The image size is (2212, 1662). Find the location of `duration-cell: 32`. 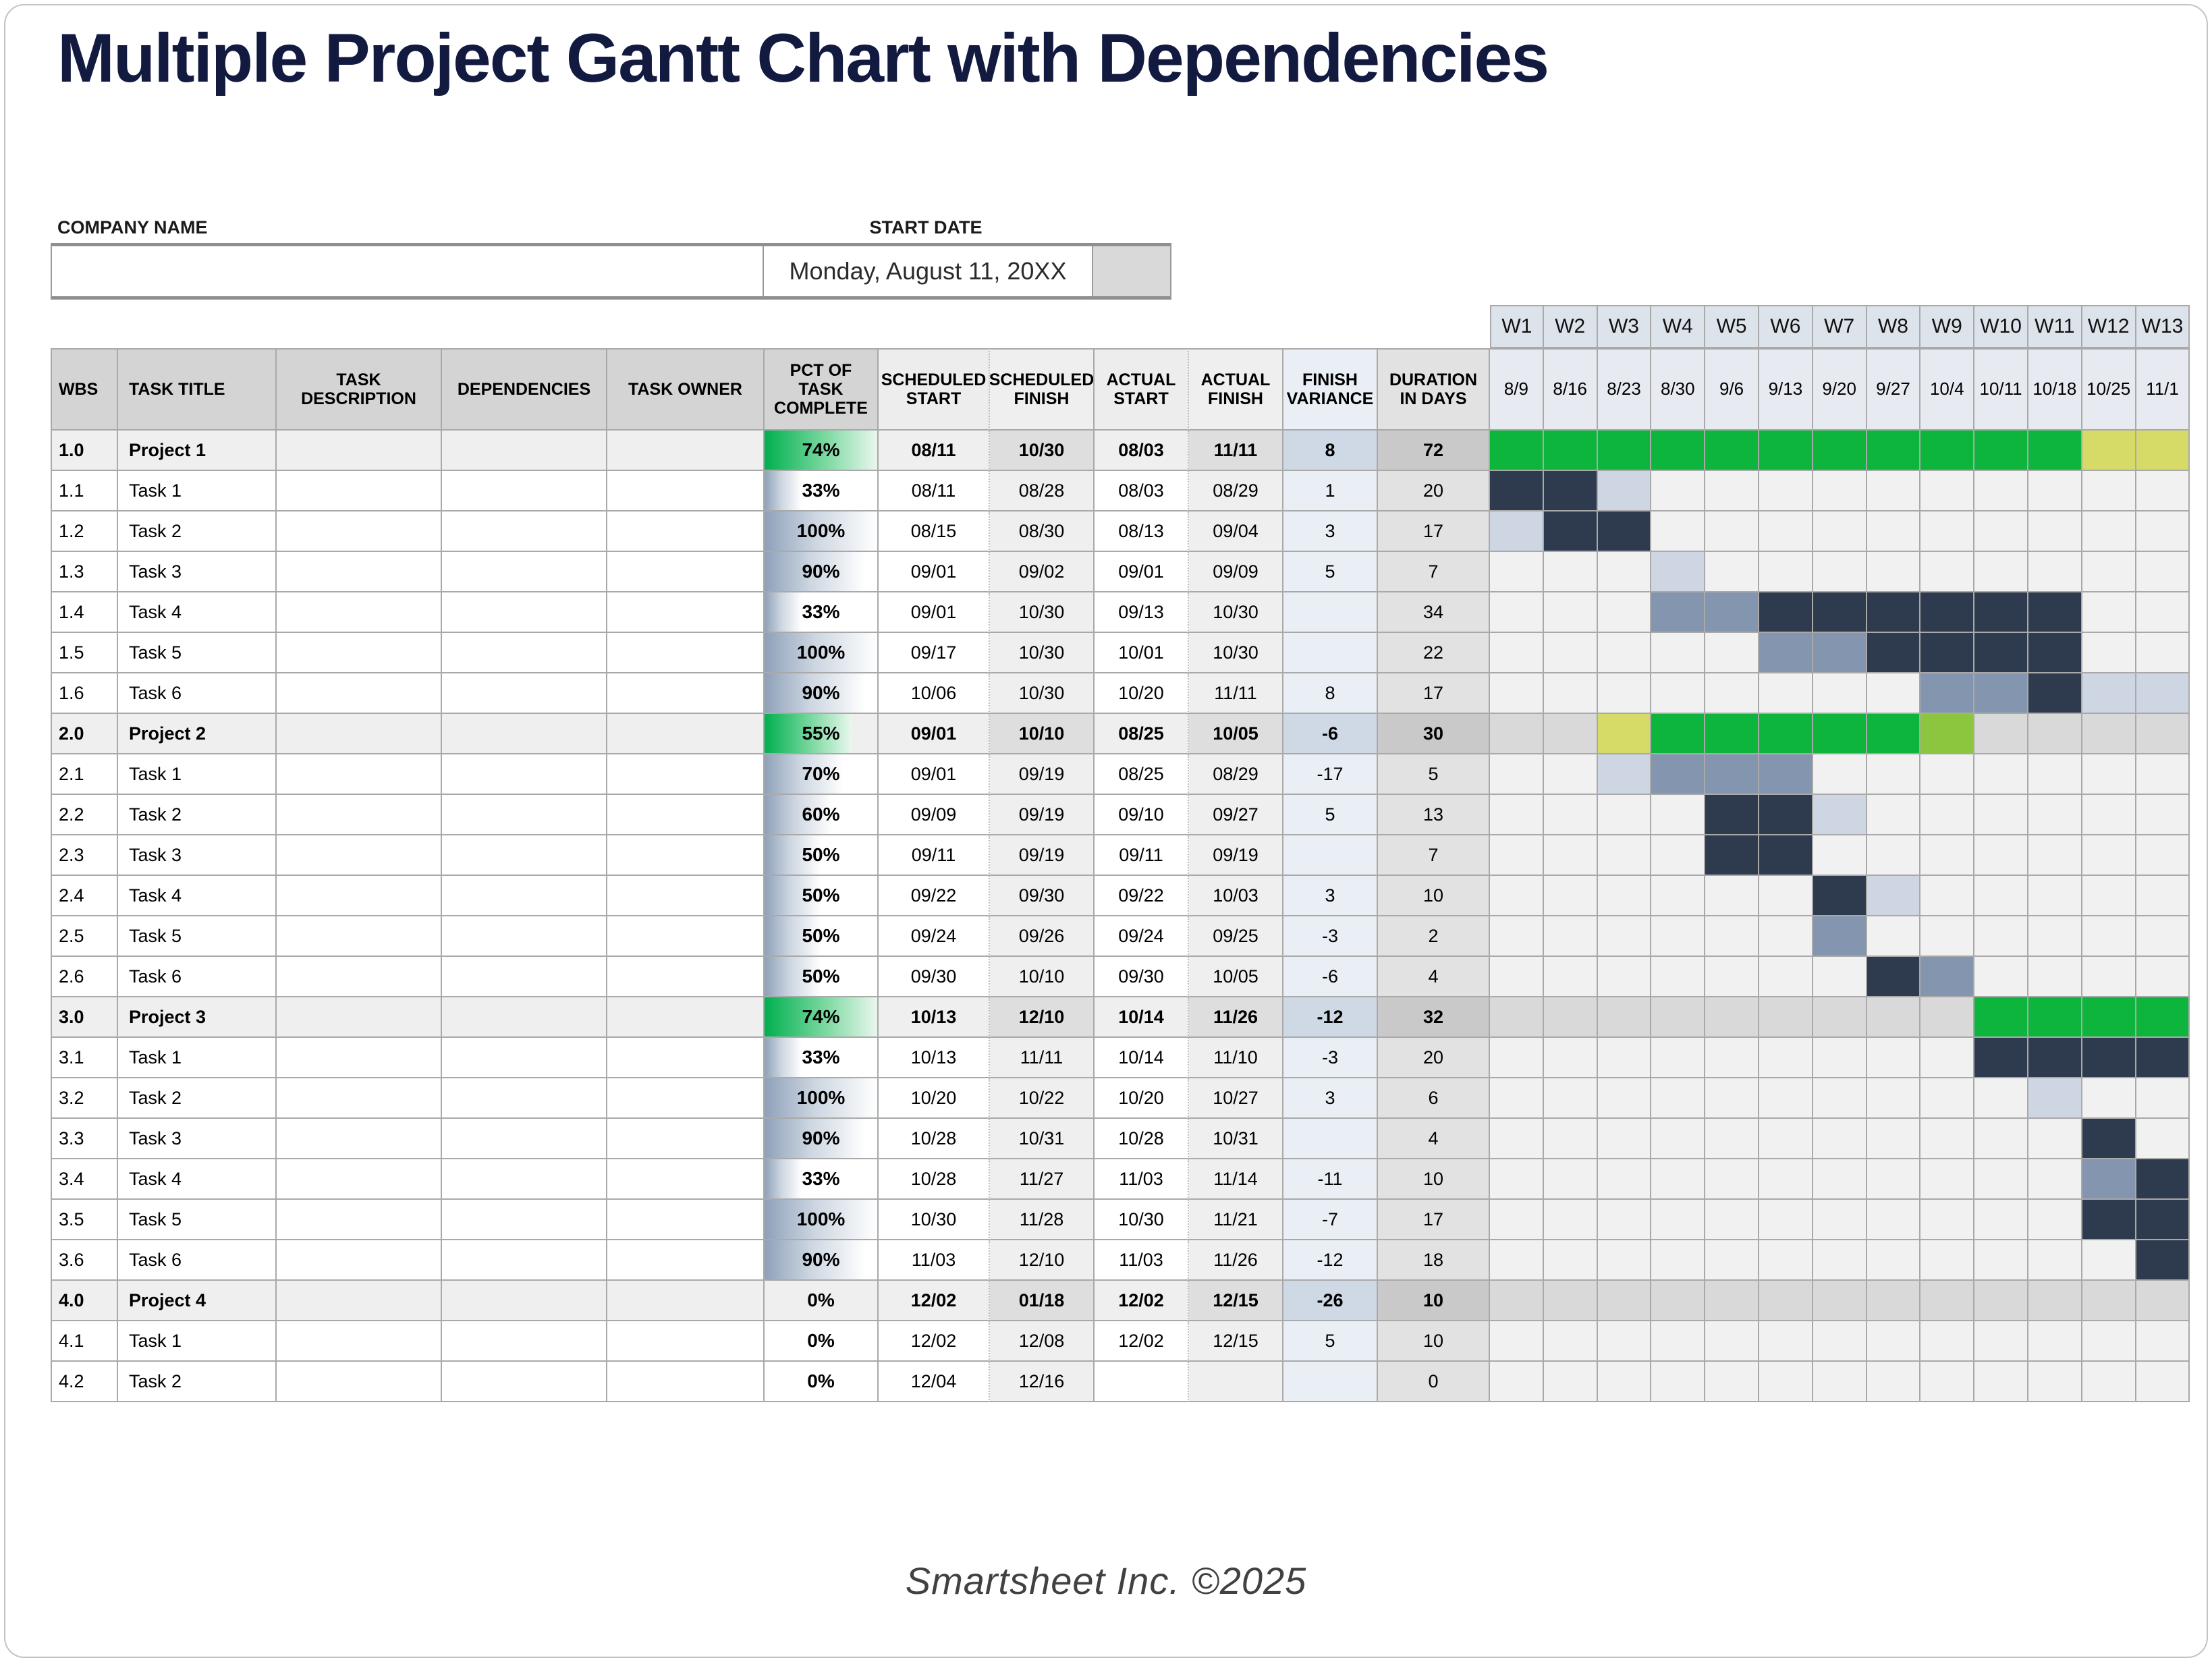

duration-cell: 32 is located at coordinates (1434, 1017).